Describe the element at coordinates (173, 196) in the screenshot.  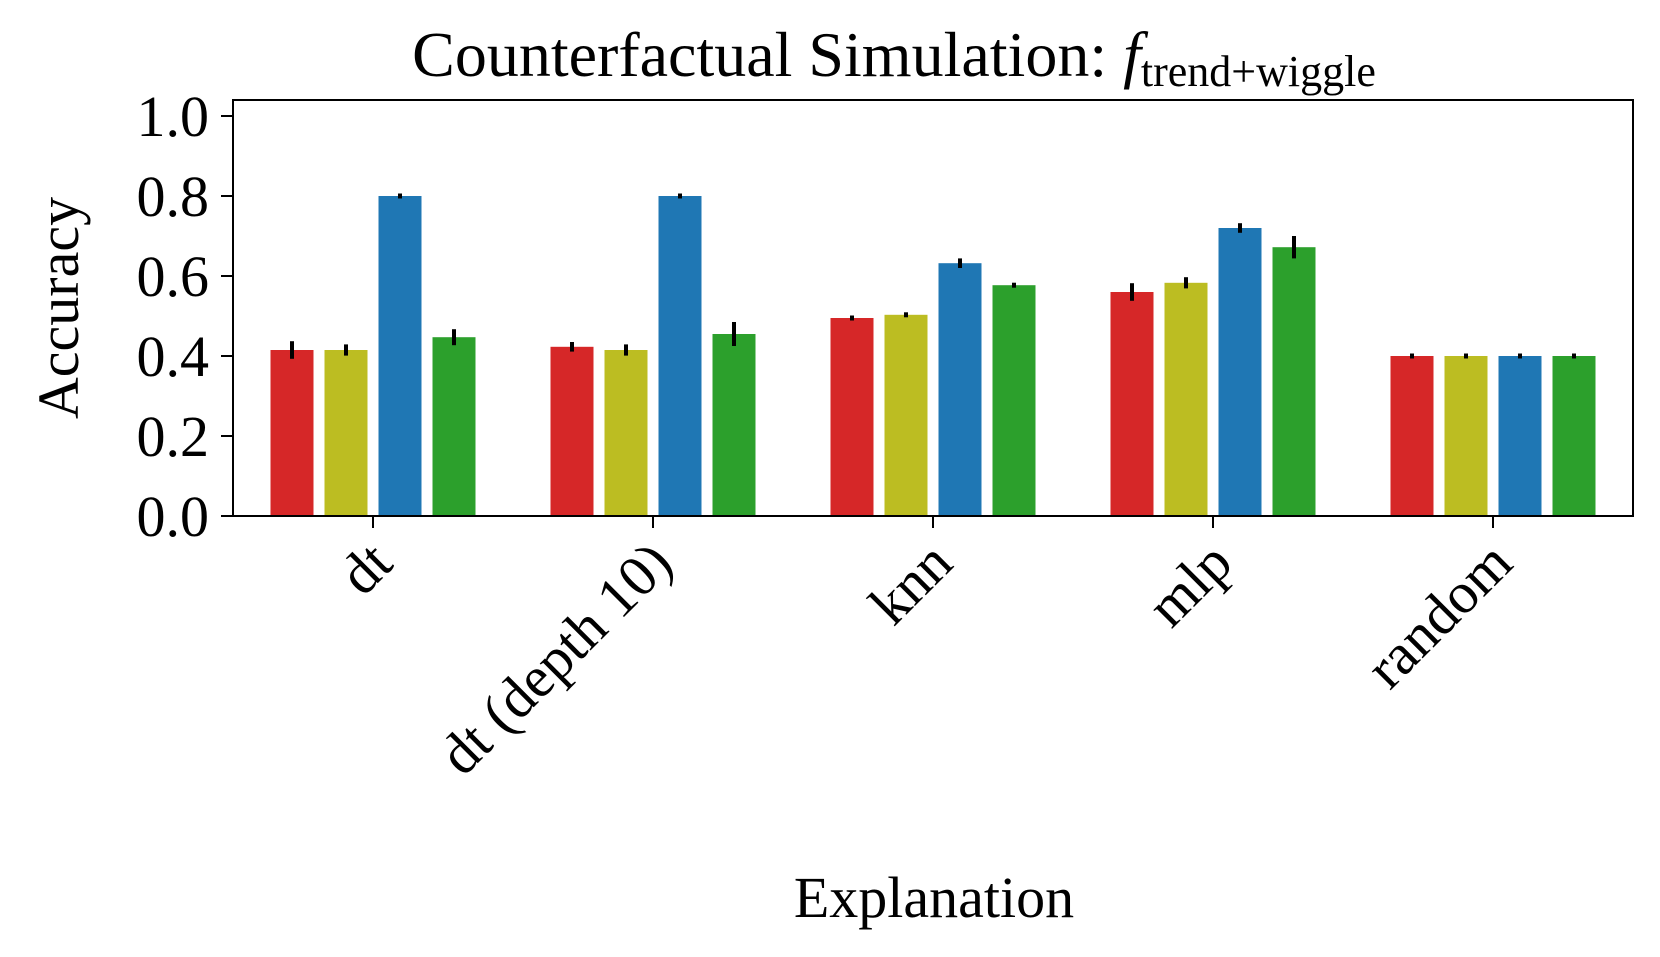
I see `y-tick-label: 0.8` at that location.